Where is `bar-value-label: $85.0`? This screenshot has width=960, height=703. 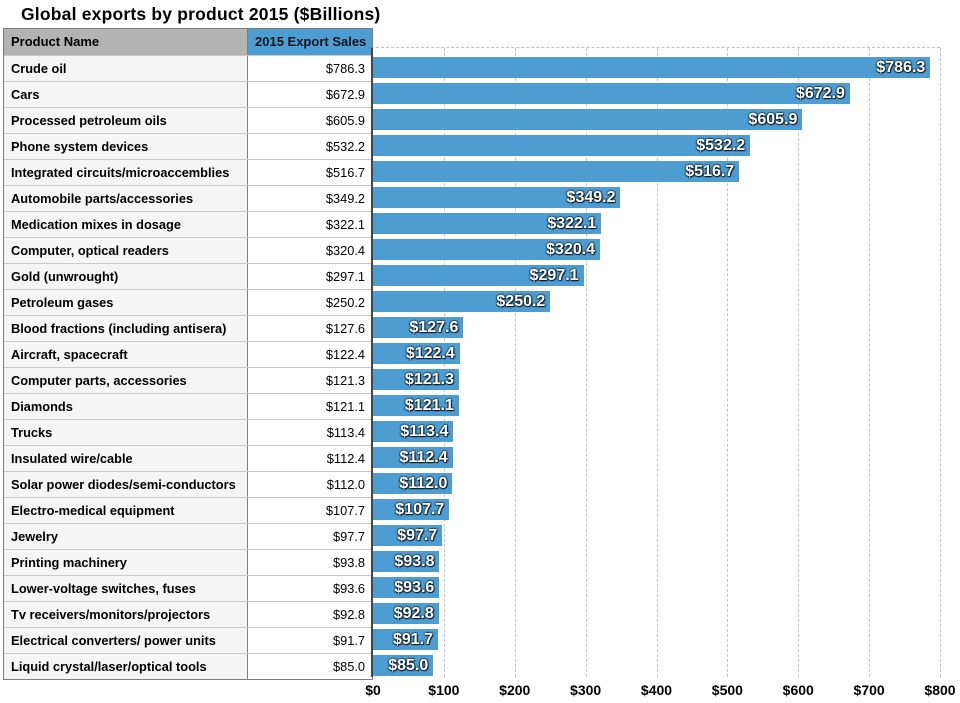
bar-value-label: $85.0 is located at coordinates (408, 665).